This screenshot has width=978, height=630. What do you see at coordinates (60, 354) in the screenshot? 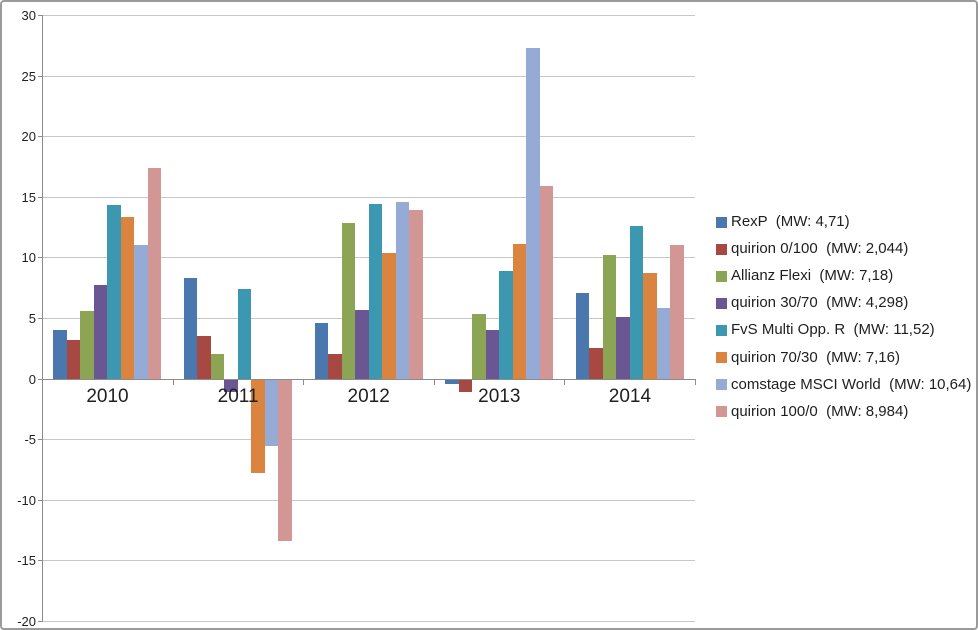
I see `bar-rexp-2010` at bounding box center [60, 354].